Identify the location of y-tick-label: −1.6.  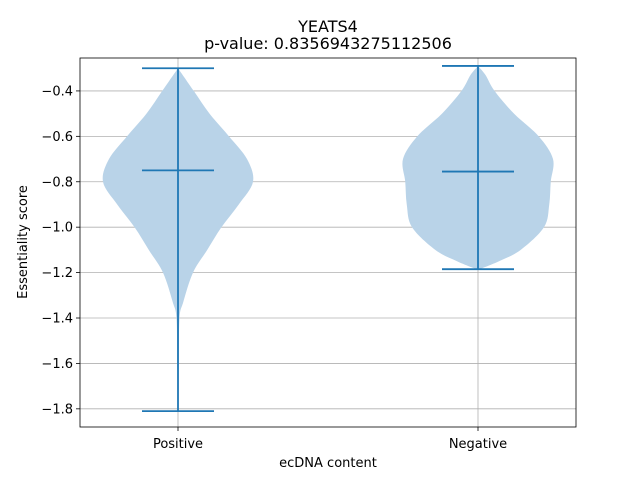
(57, 364).